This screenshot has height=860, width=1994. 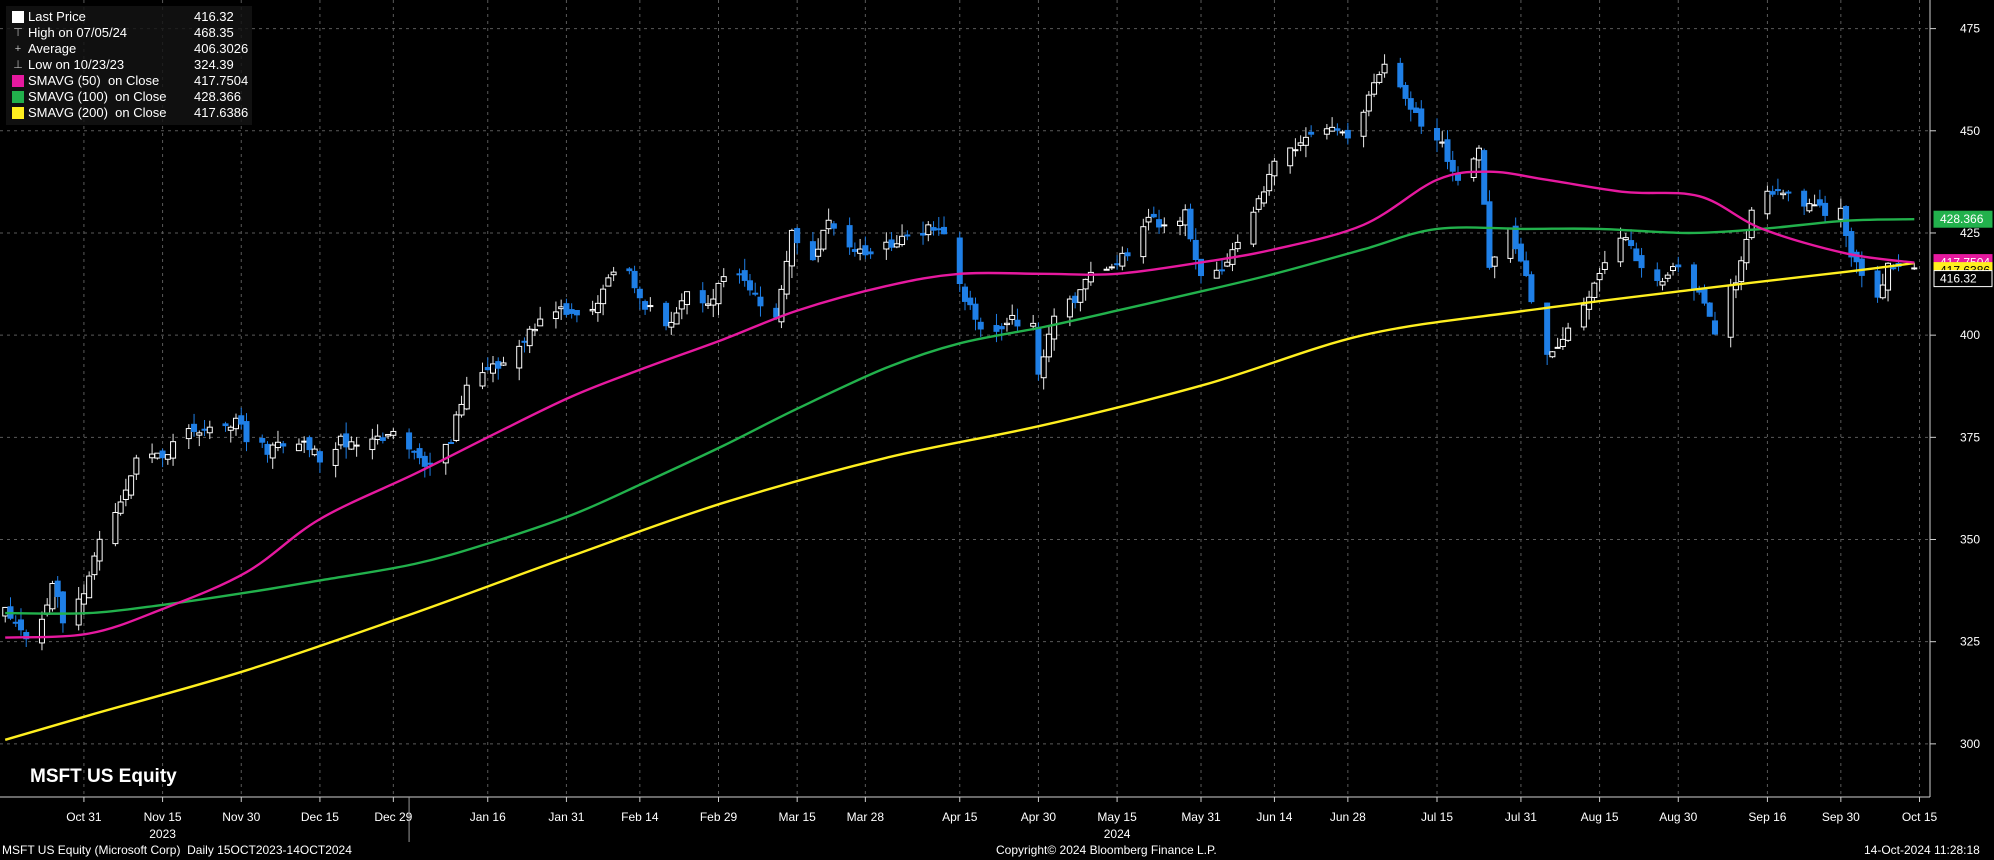 What do you see at coordinates (129, 17) in the screenshot?
I see `legend-item: Last Price 416.32` at bounding box center [129, 17].